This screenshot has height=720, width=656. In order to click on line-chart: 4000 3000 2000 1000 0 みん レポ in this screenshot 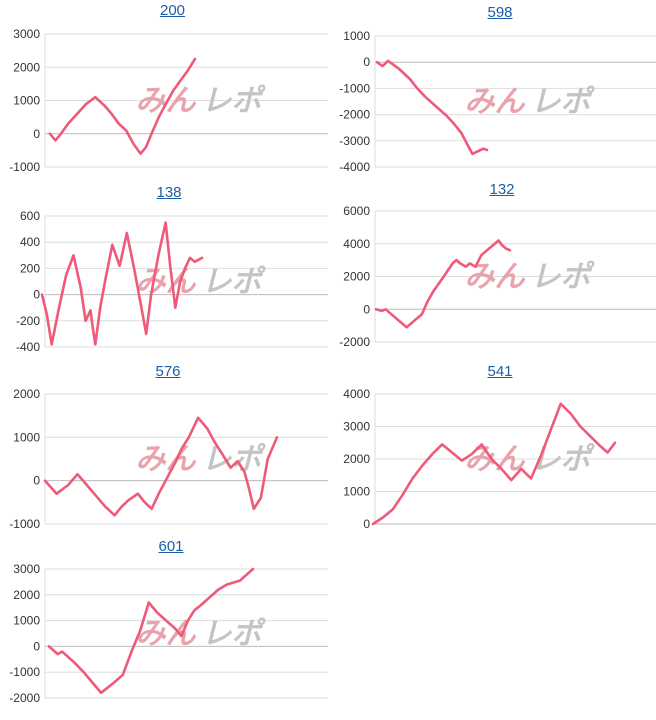, I will do `click(499, 459)`.